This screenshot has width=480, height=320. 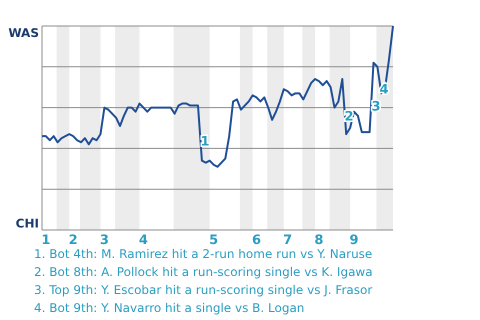 What do you see at coordinates (27, 223) in the screenshot?
I see `text: CHI` at bounding box center [27, 223].